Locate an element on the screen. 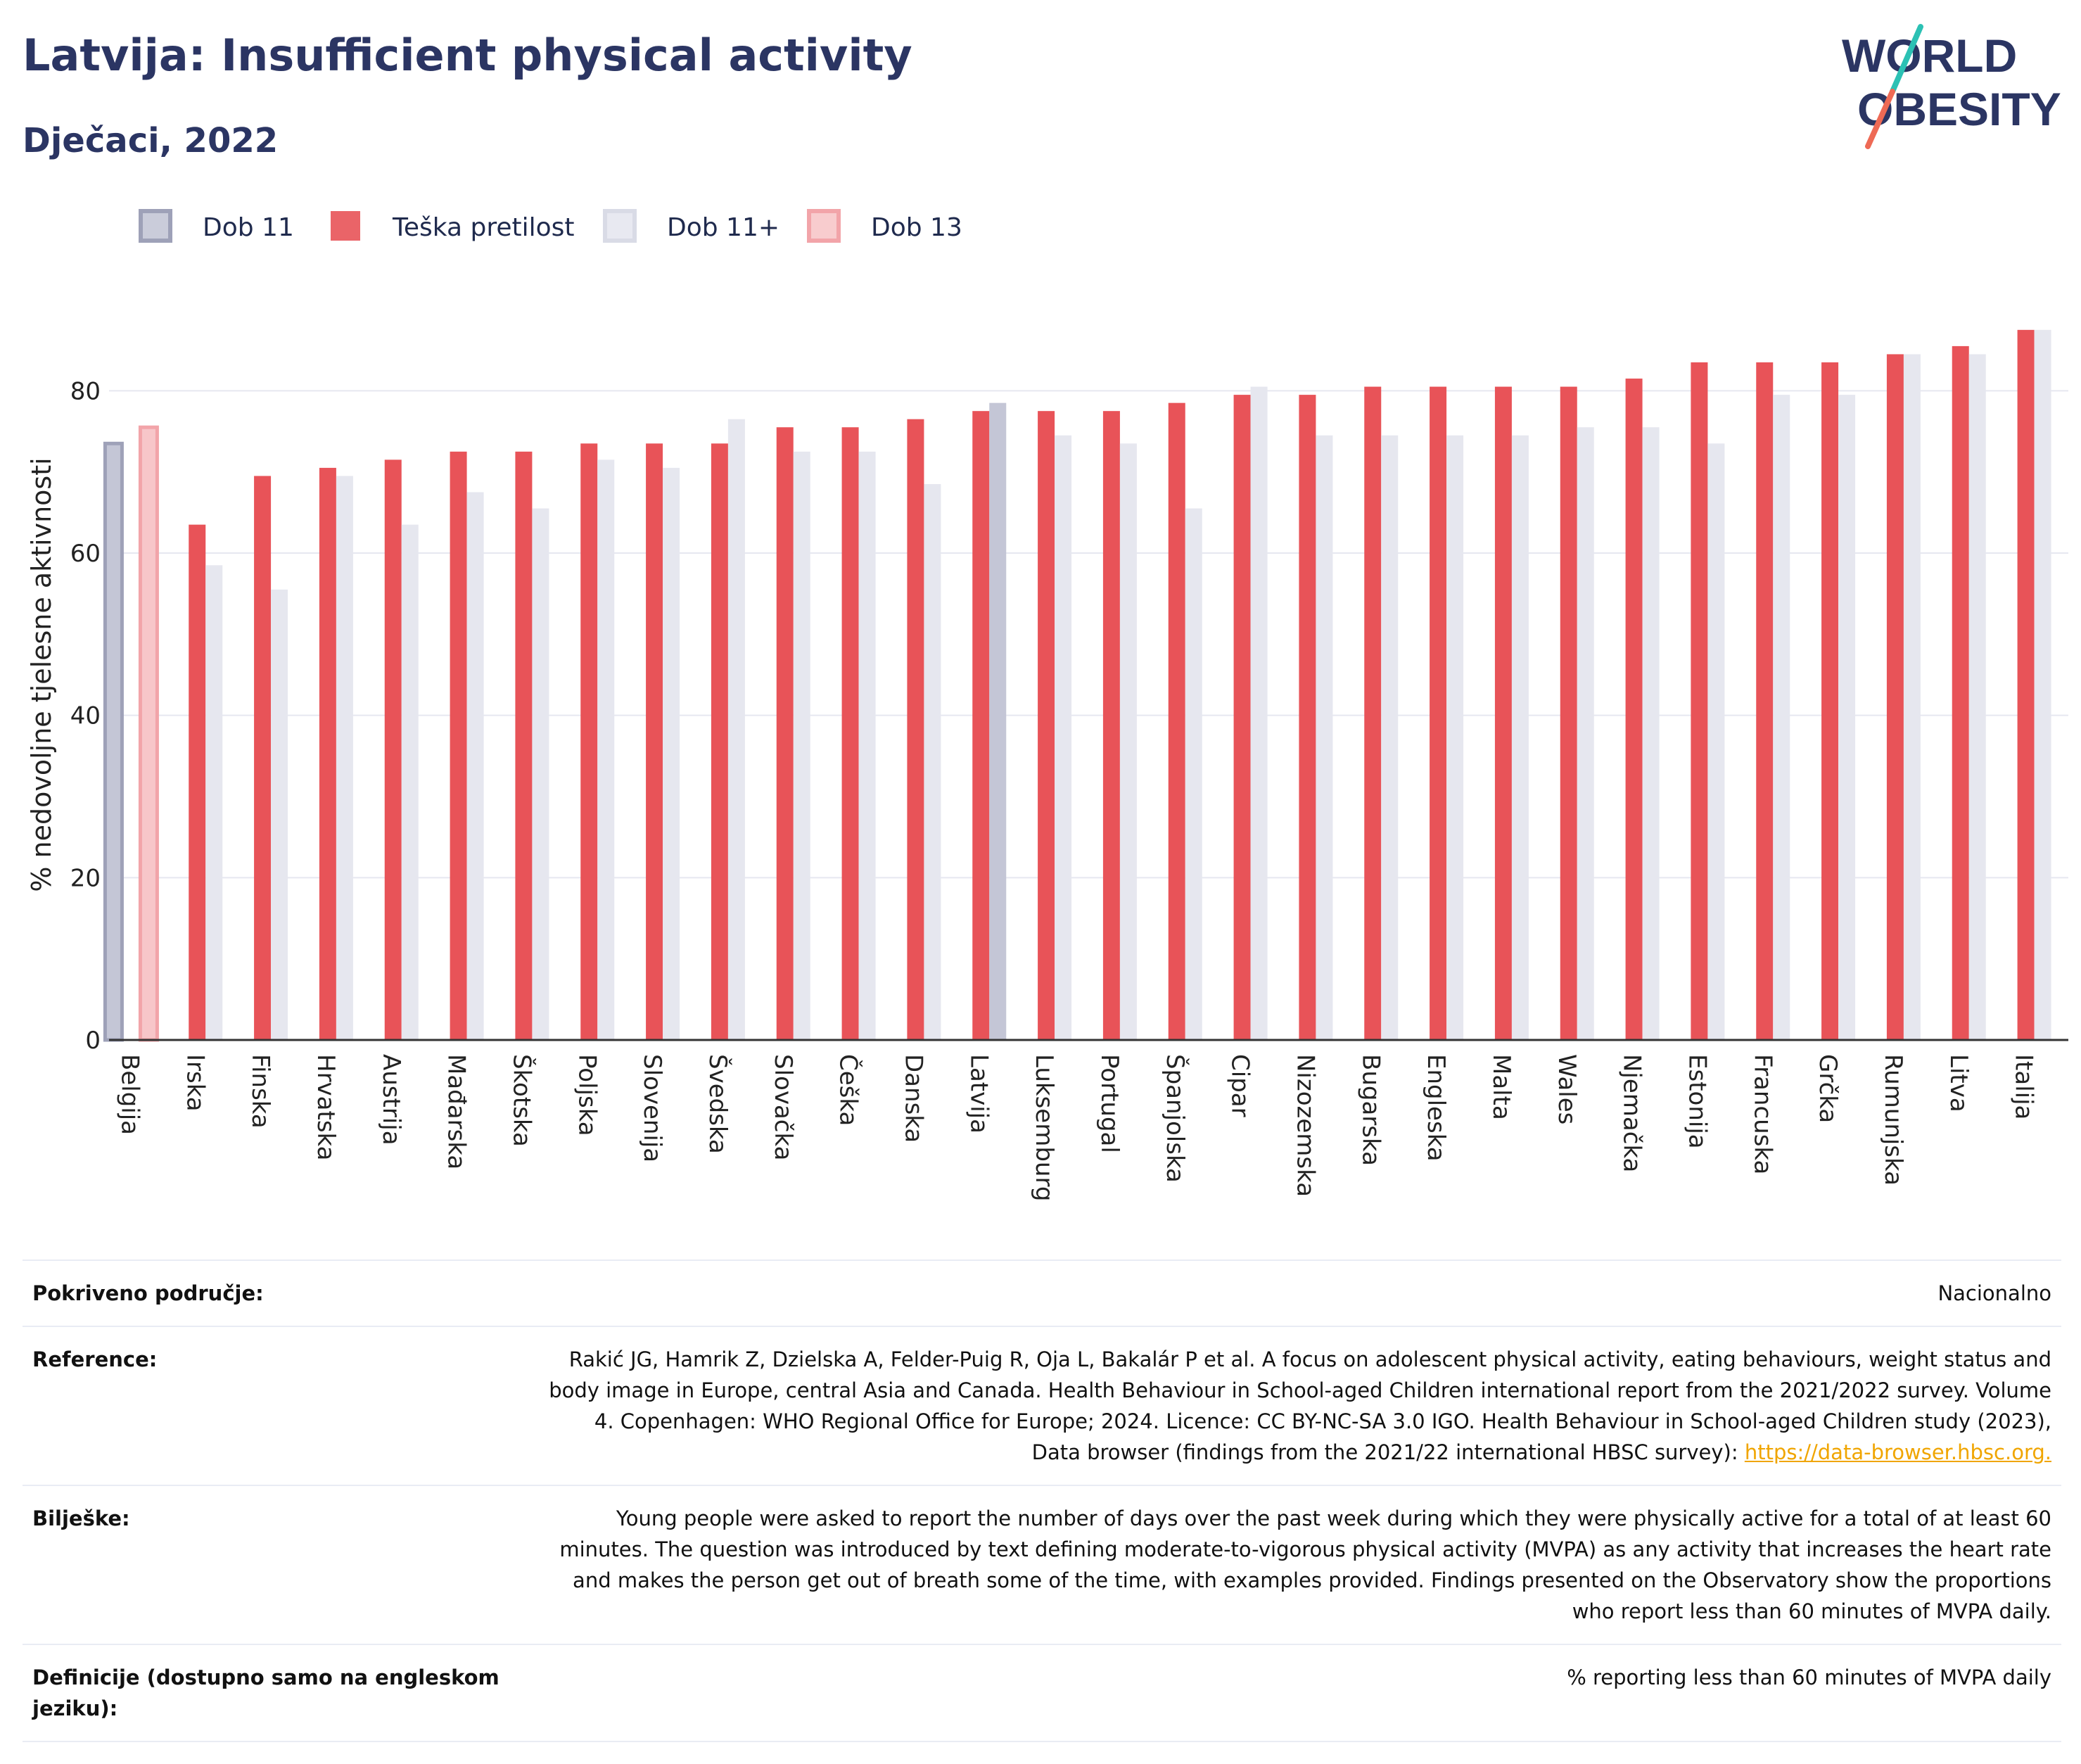 The width and height of the screenshot is (2081, 1764). x-tick-label: Austrija is located at coordinates (391, 1100).